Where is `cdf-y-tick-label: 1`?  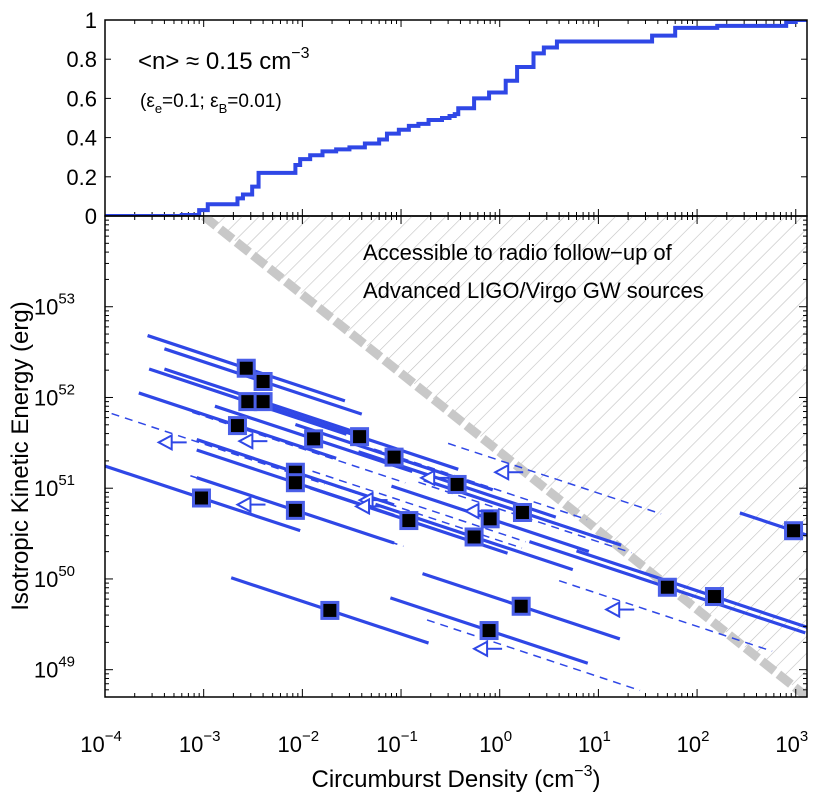
cdf-y-tick-label: 1 is located at coordinates (91, 20).